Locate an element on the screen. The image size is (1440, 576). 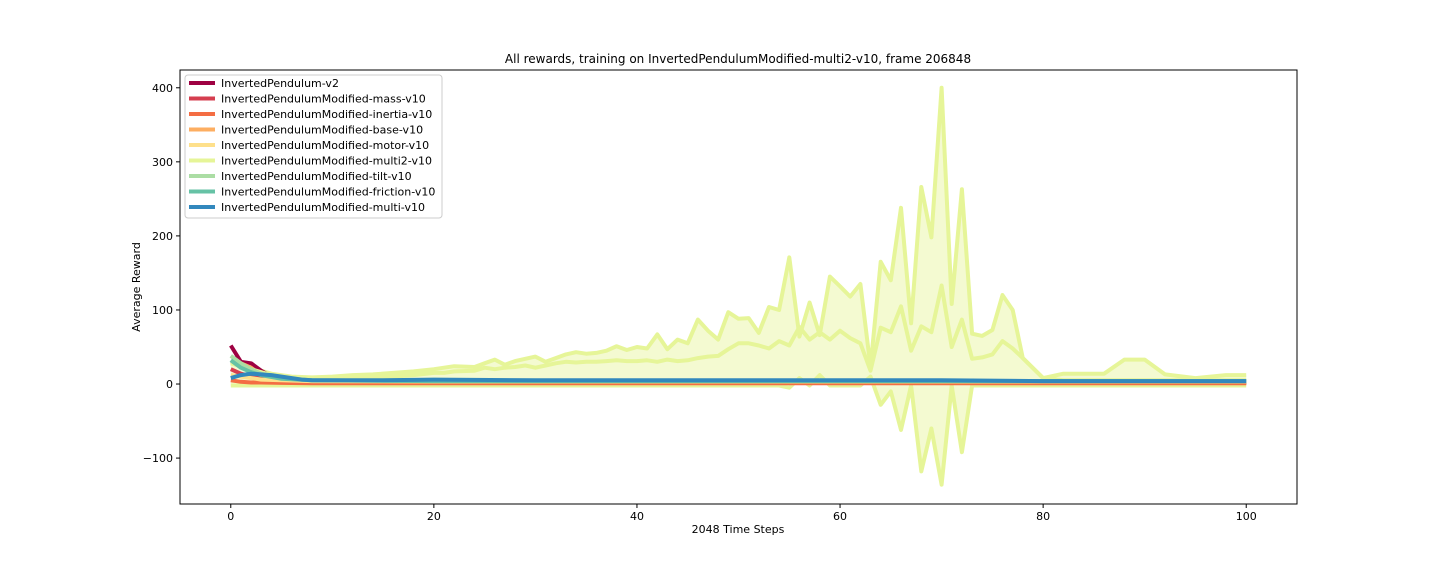
x-tick-label: 100 is located at coordinates (1246, 516).